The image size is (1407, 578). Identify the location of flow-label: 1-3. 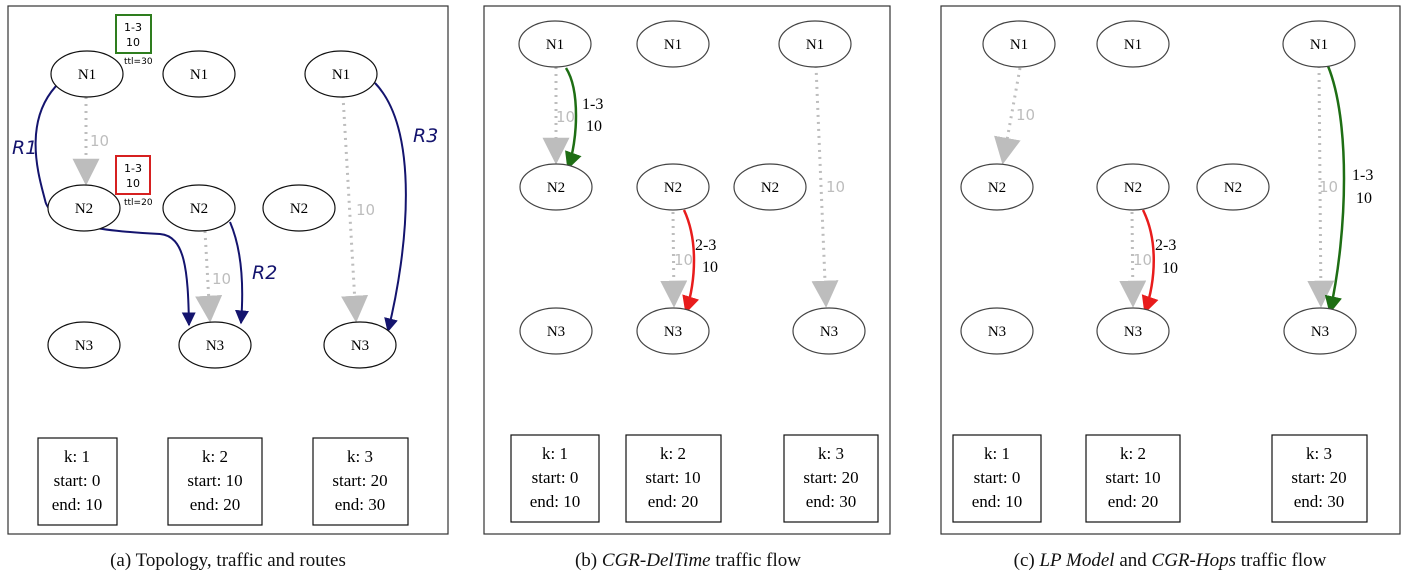
(1362, 175).